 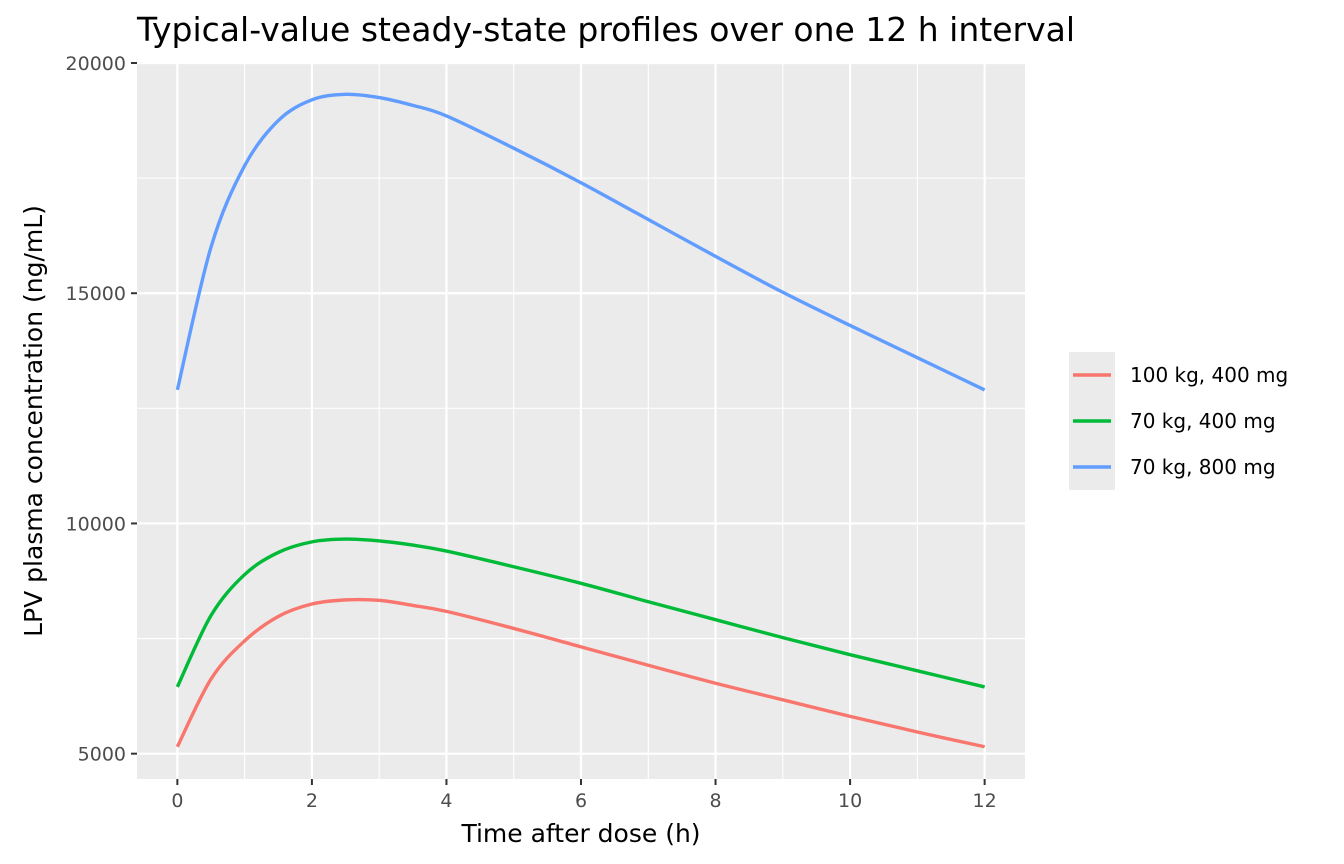 What do you see at coordinates (985, 801) in the screenshot?
I see `x-tick-label: 12` at bounding box center [985, 801].